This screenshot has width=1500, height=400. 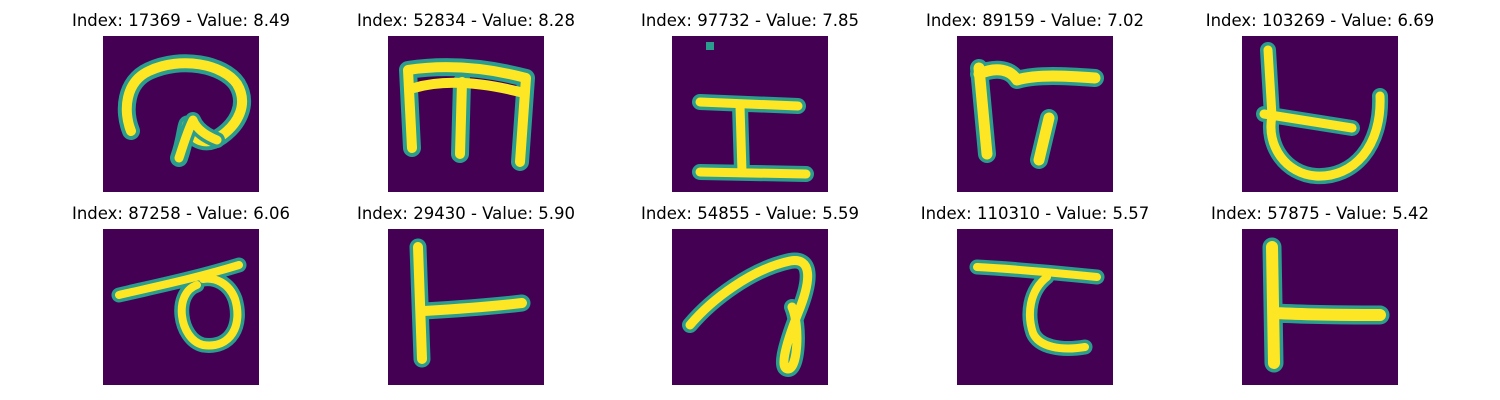 I want to click on flag-loop-glyph, so click(x=181, y=307).